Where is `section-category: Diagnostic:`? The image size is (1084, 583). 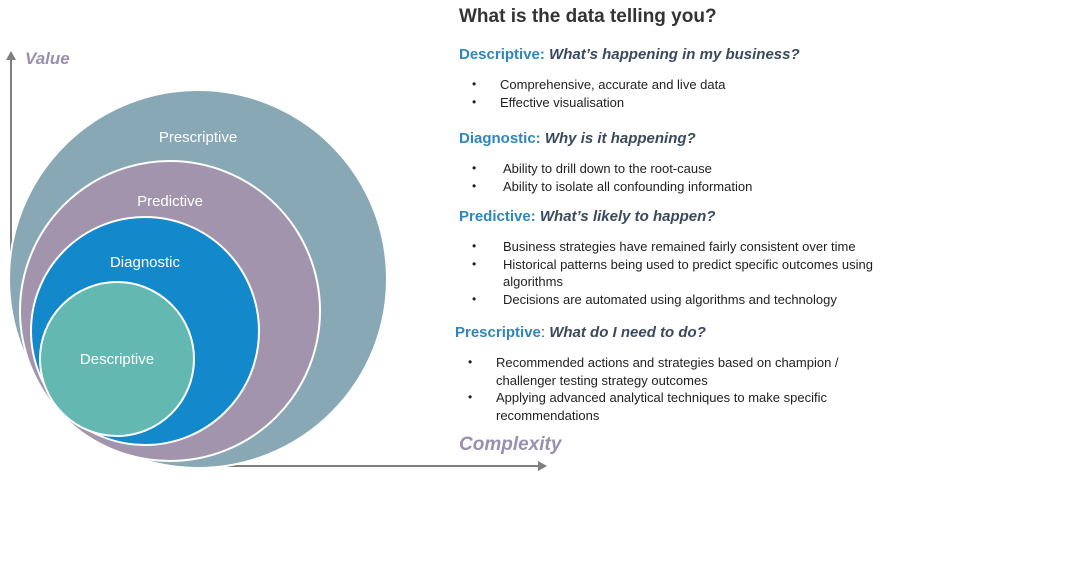
section-category: Diagnostic: is located at coordinates (500, 138).